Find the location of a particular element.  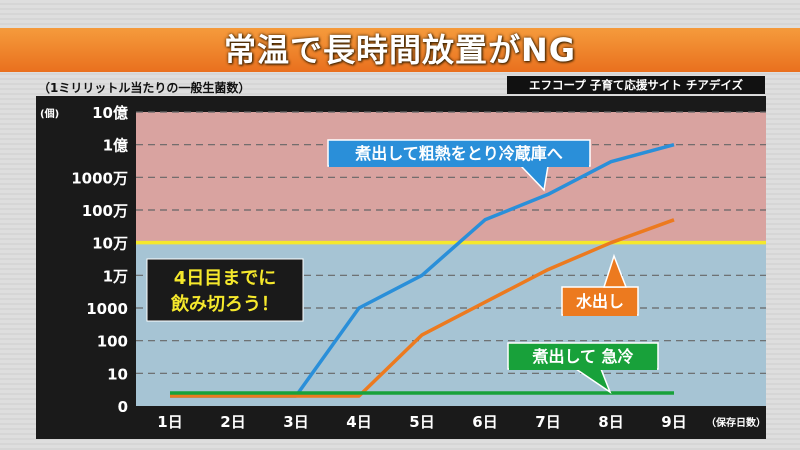

callout-label: 水出し is located at coordinates (600, 301).